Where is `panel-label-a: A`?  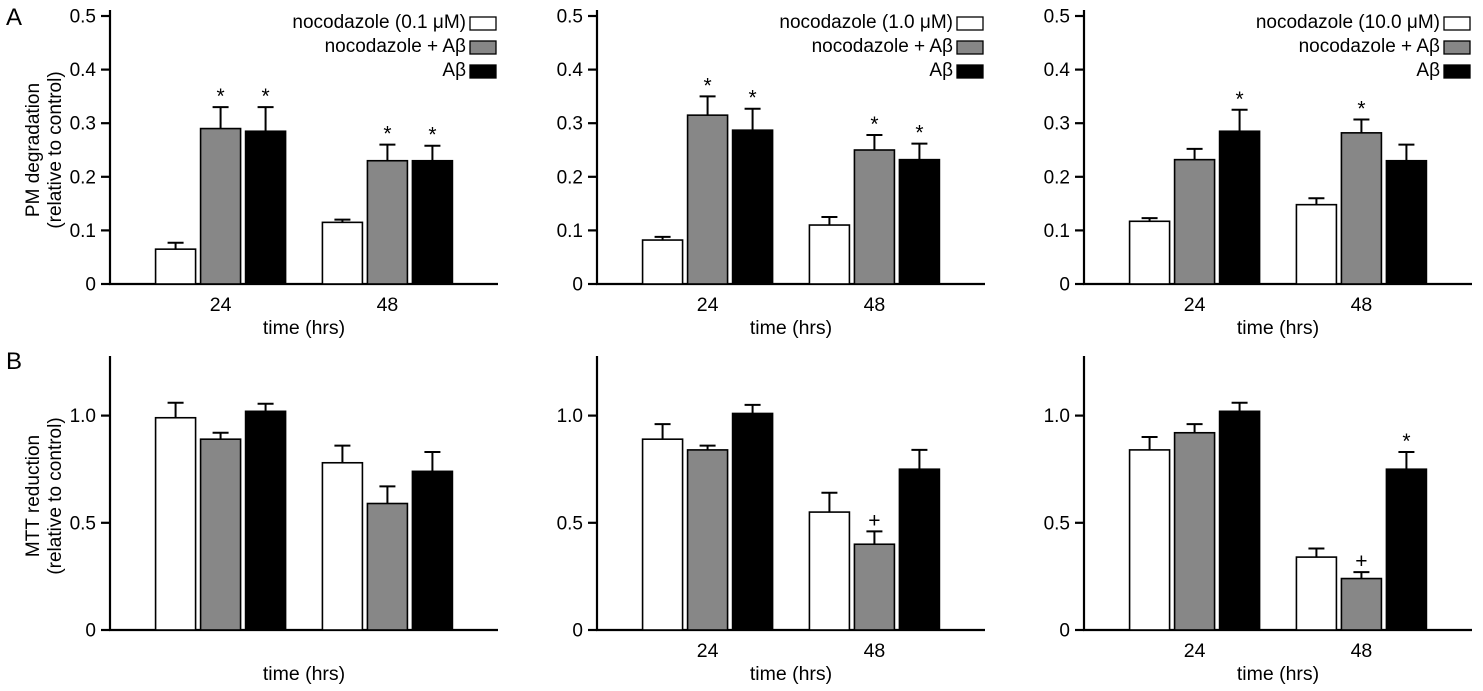
panel-label-a: A is located at coordinates (14, 17).